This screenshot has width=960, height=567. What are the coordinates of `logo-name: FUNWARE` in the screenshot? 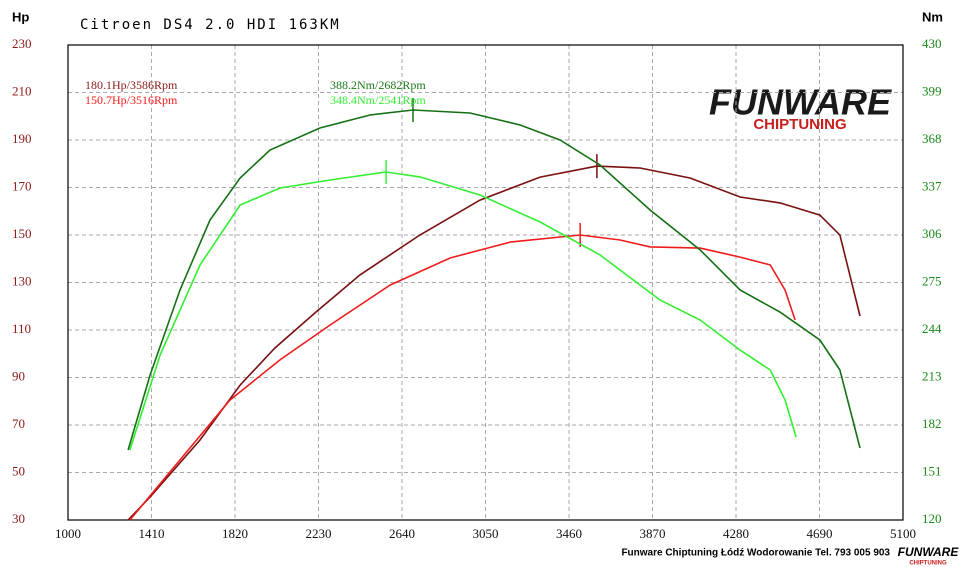 It's located at (800, 102).